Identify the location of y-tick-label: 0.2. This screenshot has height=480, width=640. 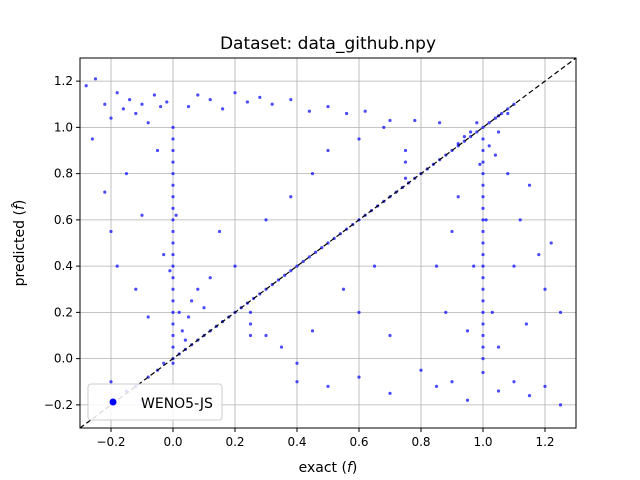
(63, 312).